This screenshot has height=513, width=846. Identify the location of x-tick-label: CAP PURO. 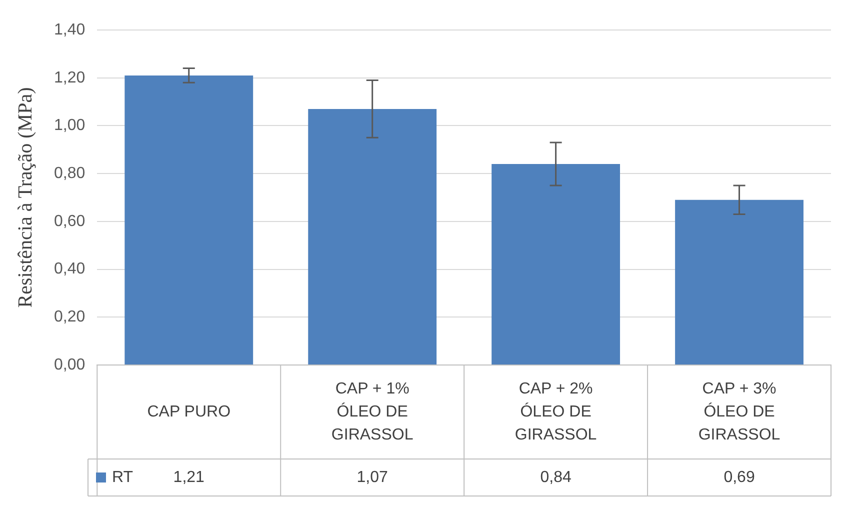
(189, 411).